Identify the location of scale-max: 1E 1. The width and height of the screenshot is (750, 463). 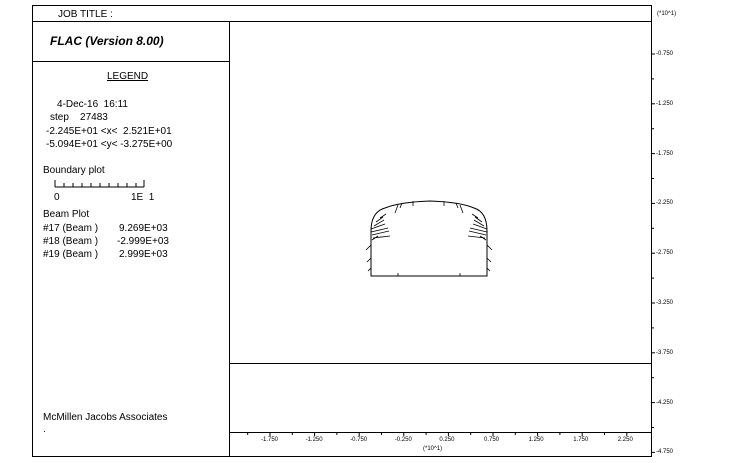
(143, 197).